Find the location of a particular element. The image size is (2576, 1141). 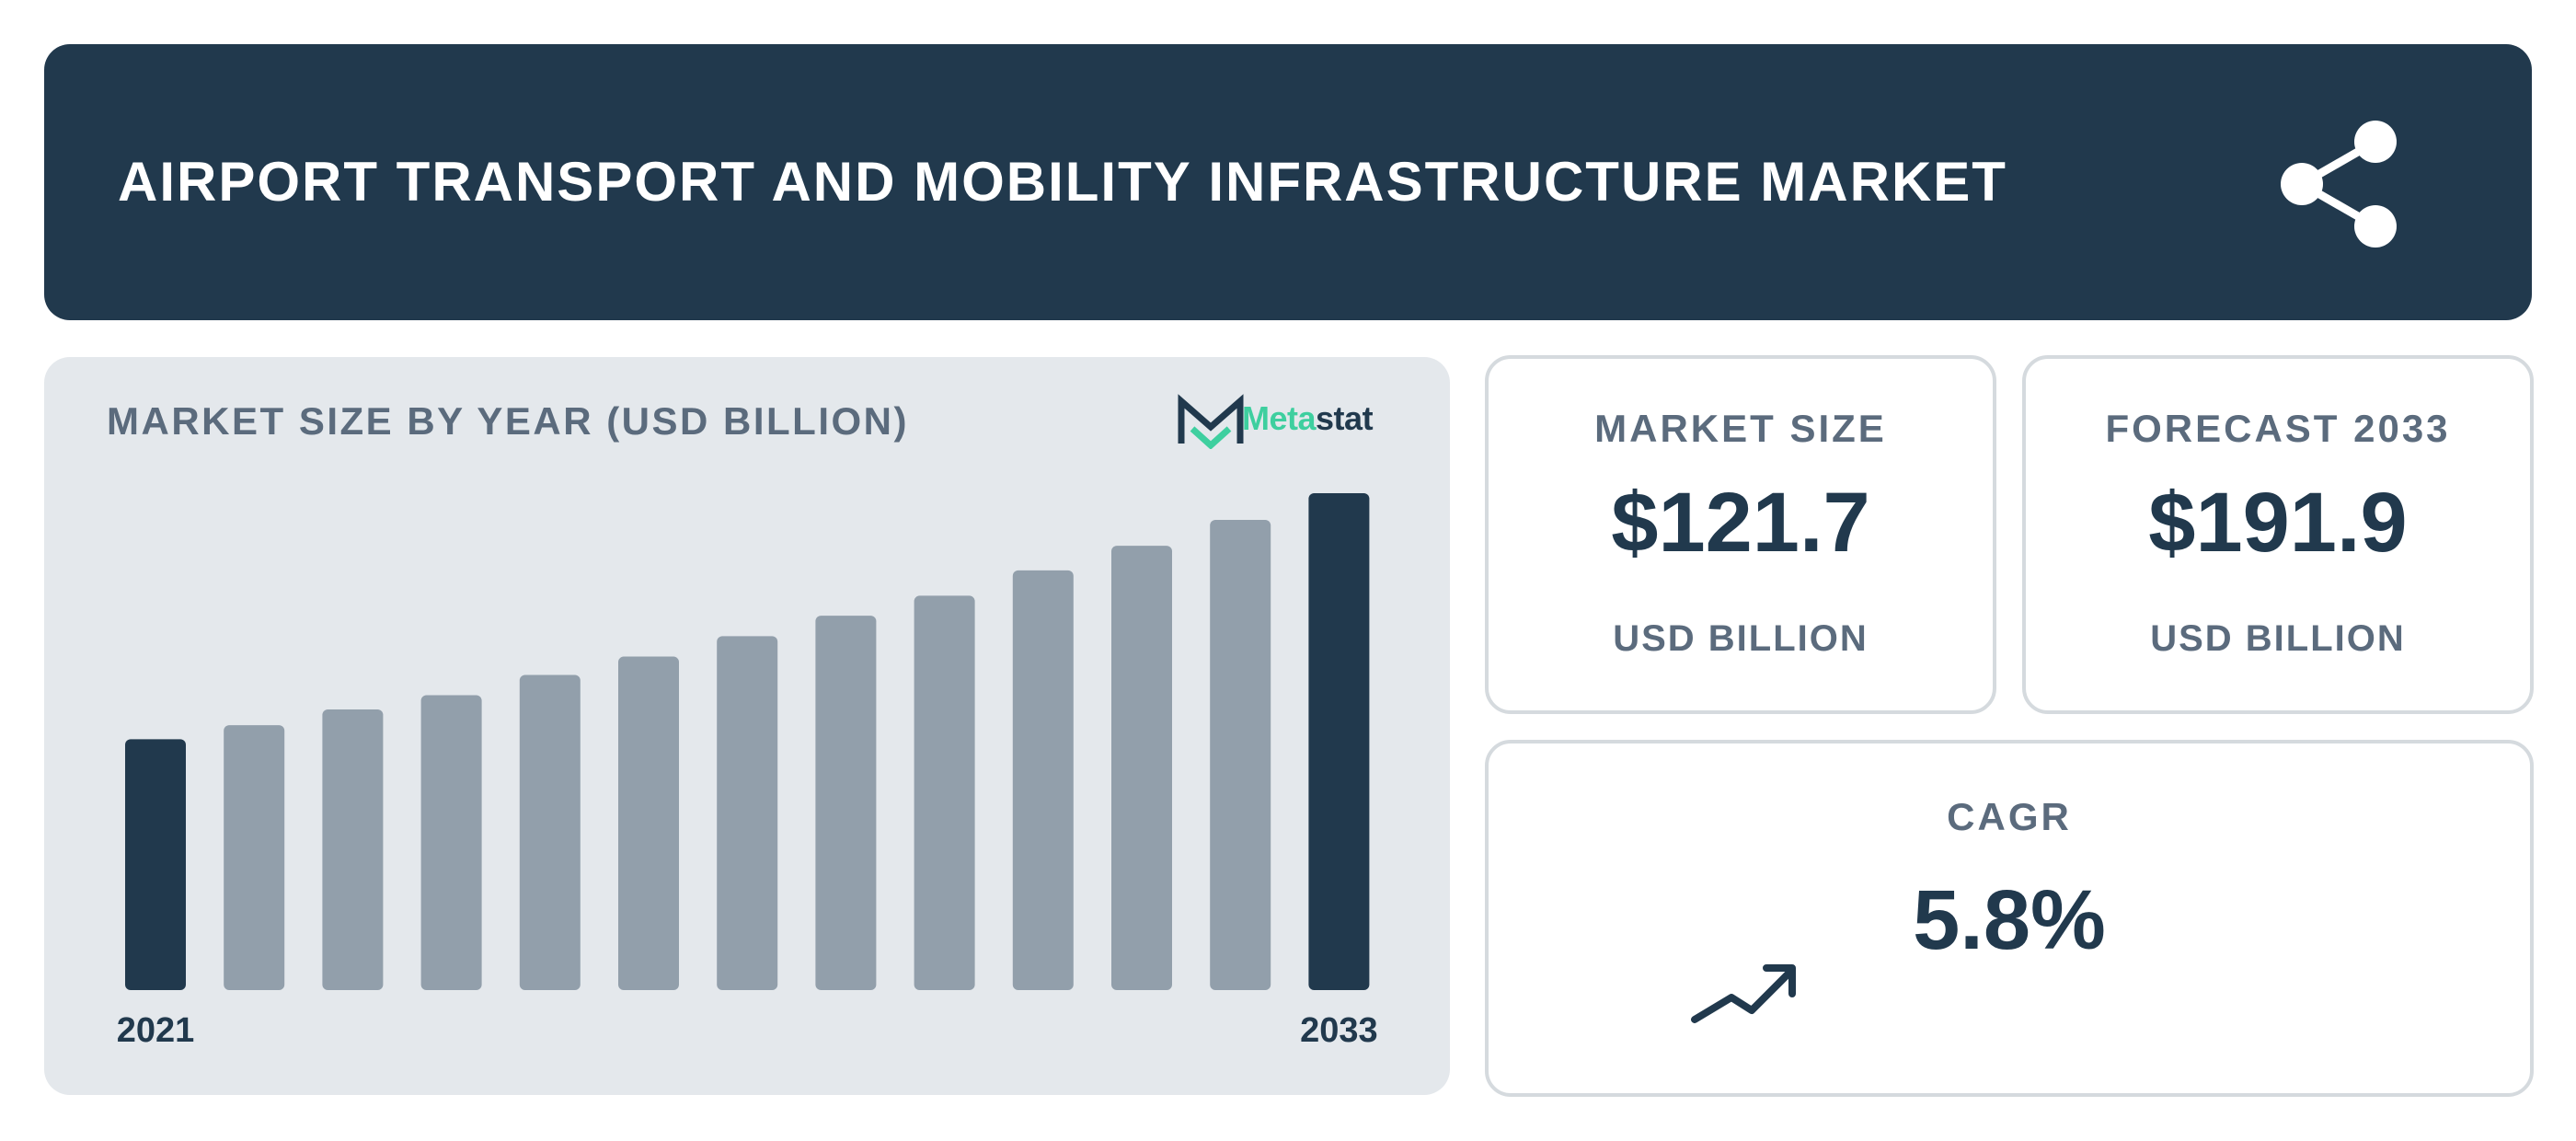

share-icon is located at coordinates (2338, 184).